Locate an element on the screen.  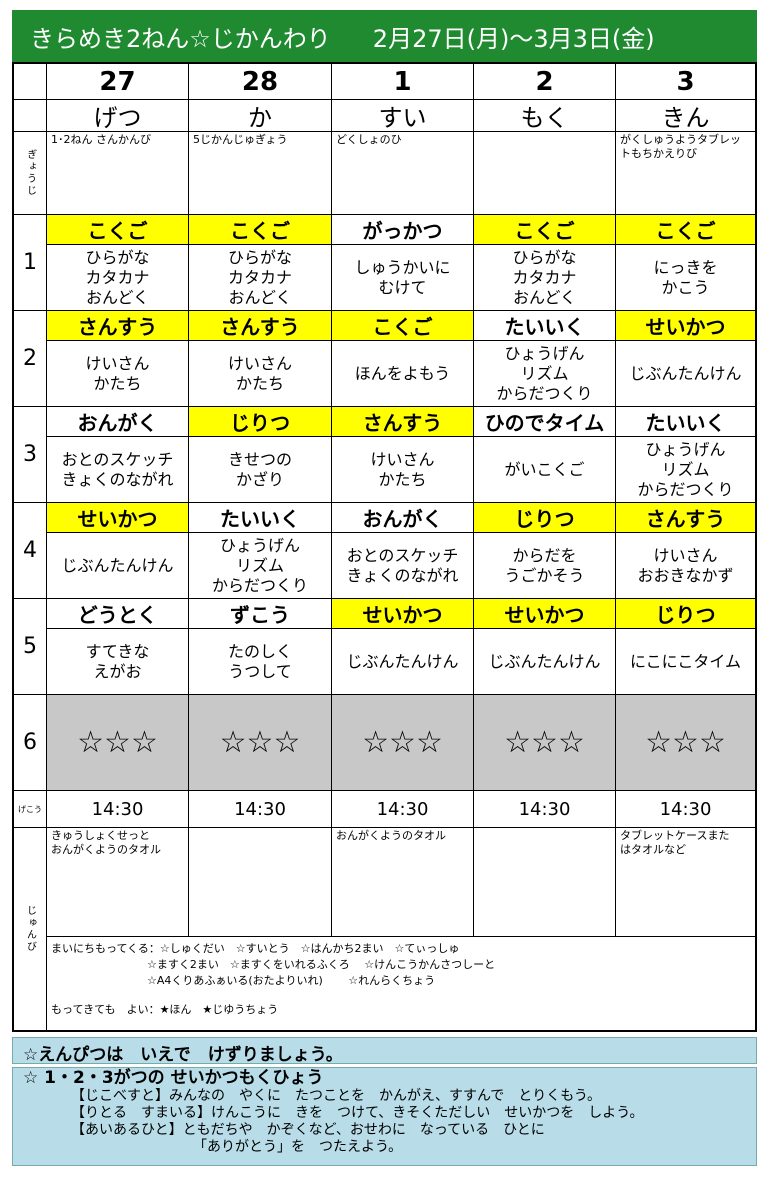
date-cell: 3 is located at coordinates (686, 82).